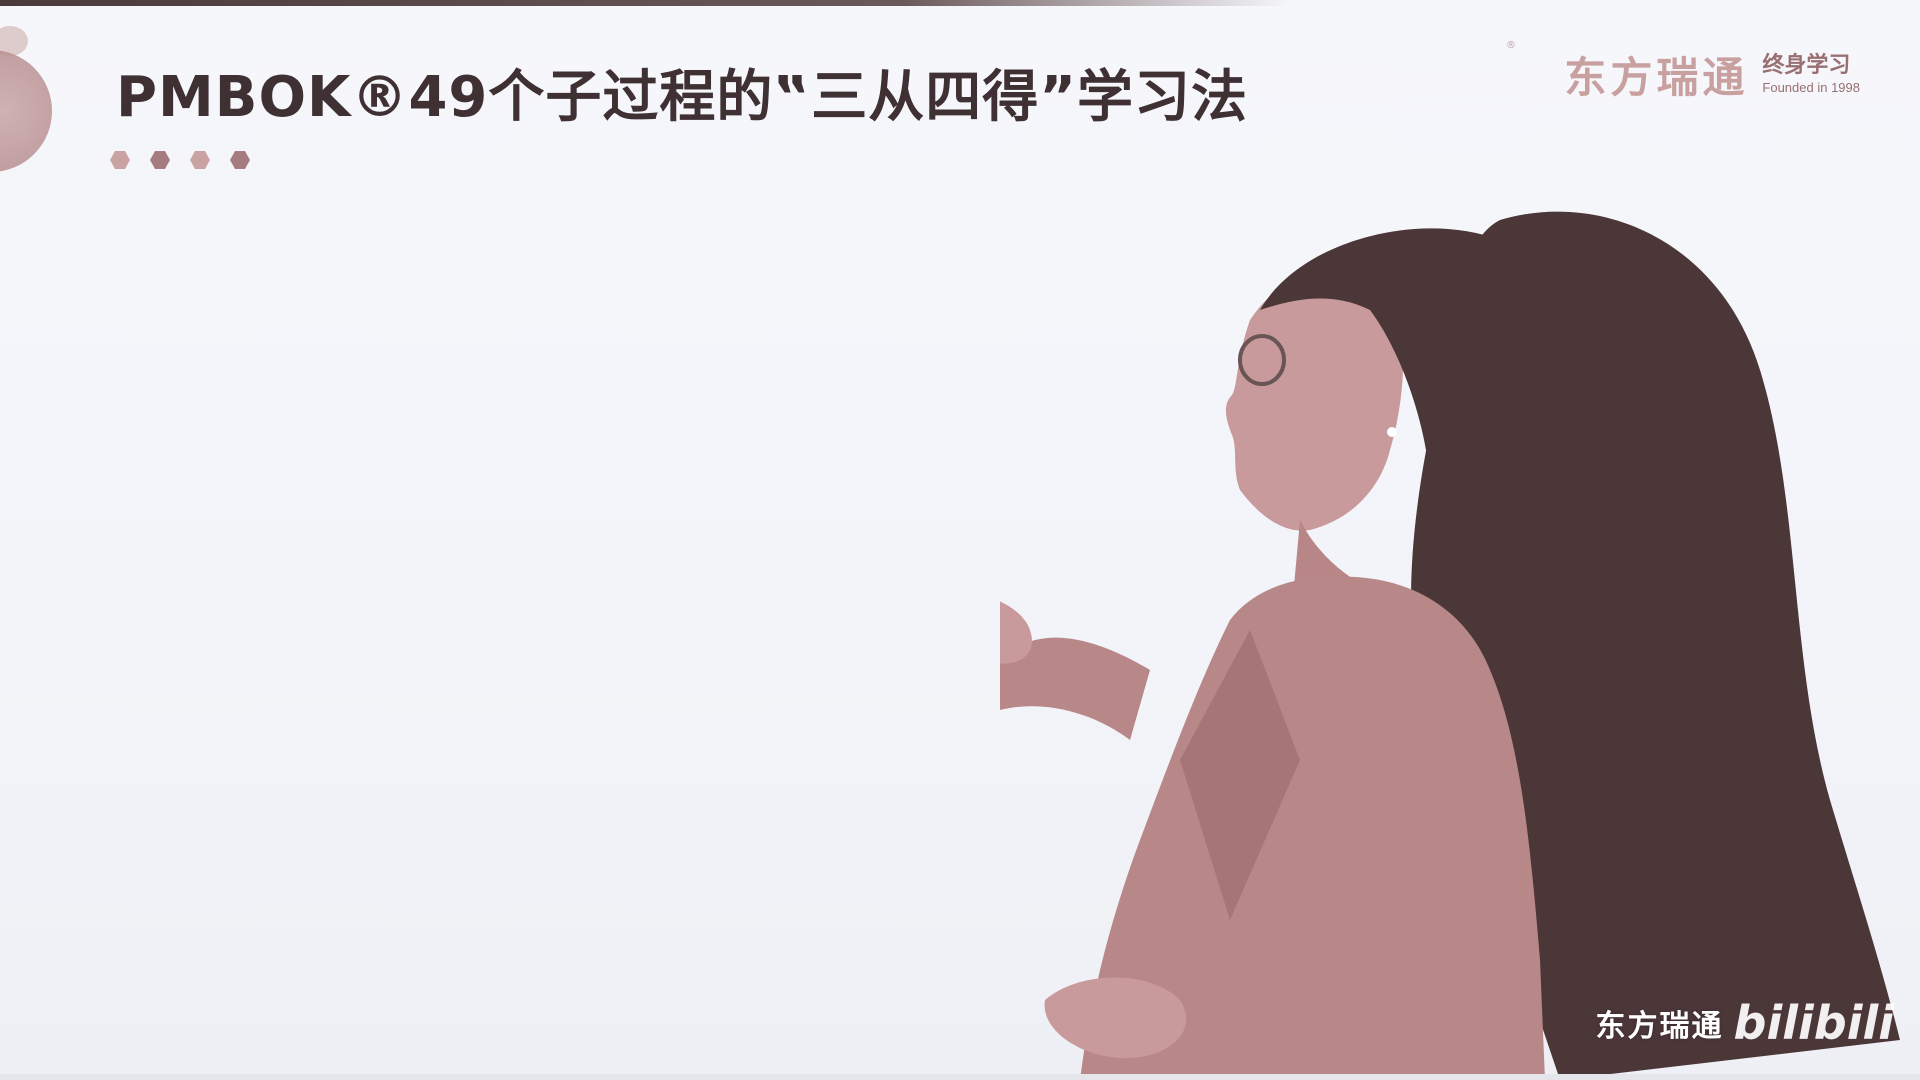  I want to click on left-circle-decoration, so click(26, 111).